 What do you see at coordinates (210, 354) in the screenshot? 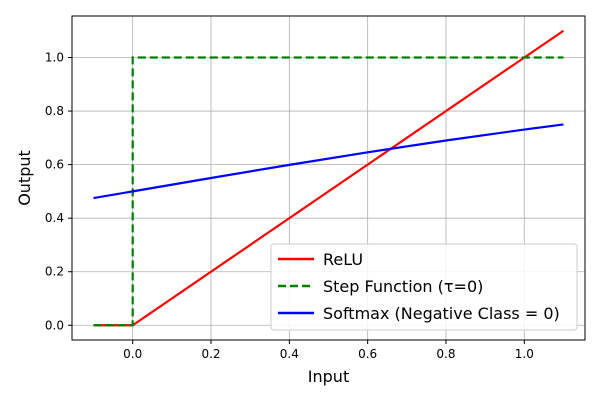
I see `x-tick-label: 0.2` at bounding box center [210, 354].